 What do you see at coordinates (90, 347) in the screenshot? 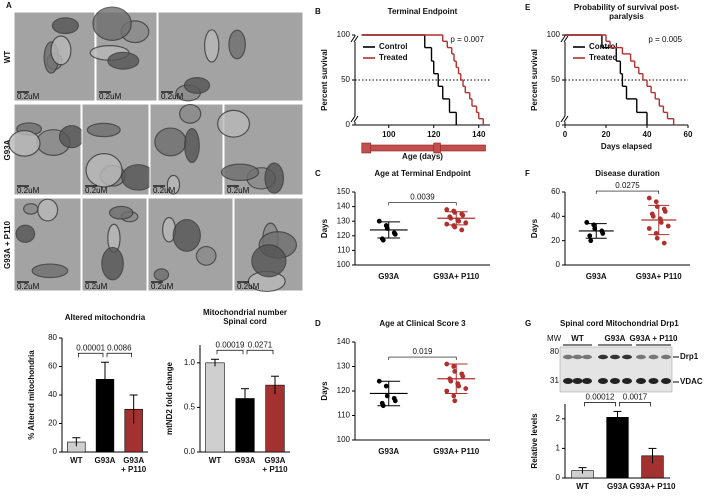
I see `significance-label: 0.00001` at bounding box center [90, 347].